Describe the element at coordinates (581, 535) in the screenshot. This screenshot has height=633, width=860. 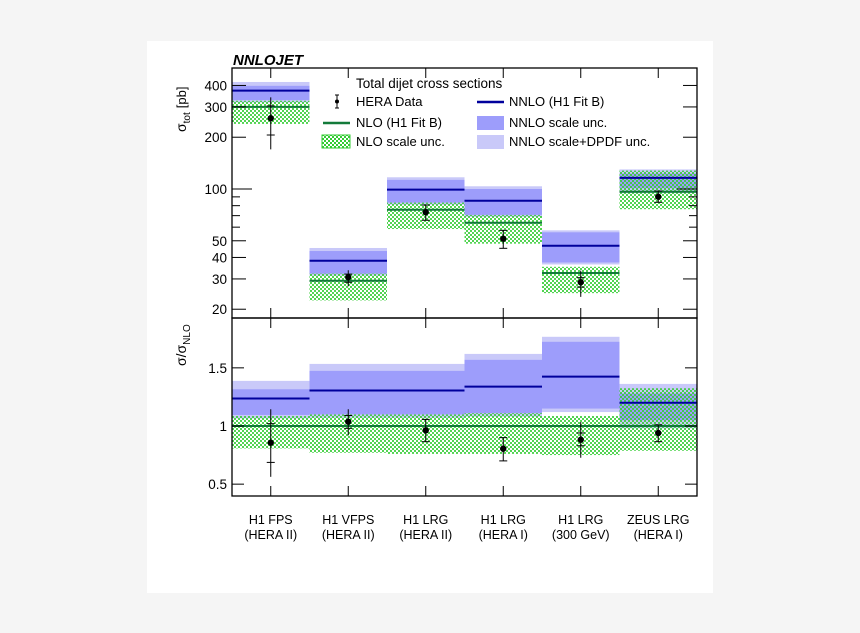
I see `x-tick-label-line2: (300 GeV)` at that location.